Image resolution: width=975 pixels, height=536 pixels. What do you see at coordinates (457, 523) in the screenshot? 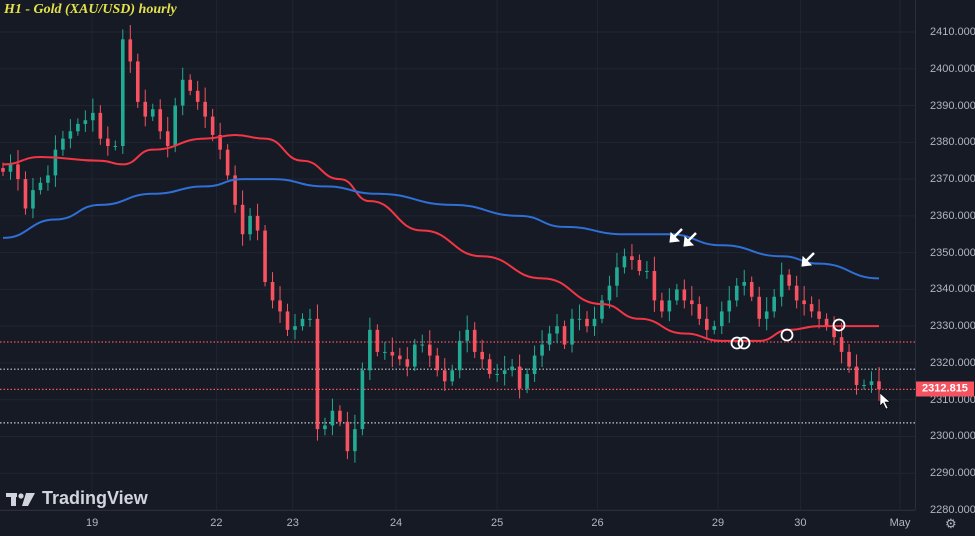
I see `time-axis: 19 22 23 24 25 26 29 30 May` at bounding box center [457, 523].